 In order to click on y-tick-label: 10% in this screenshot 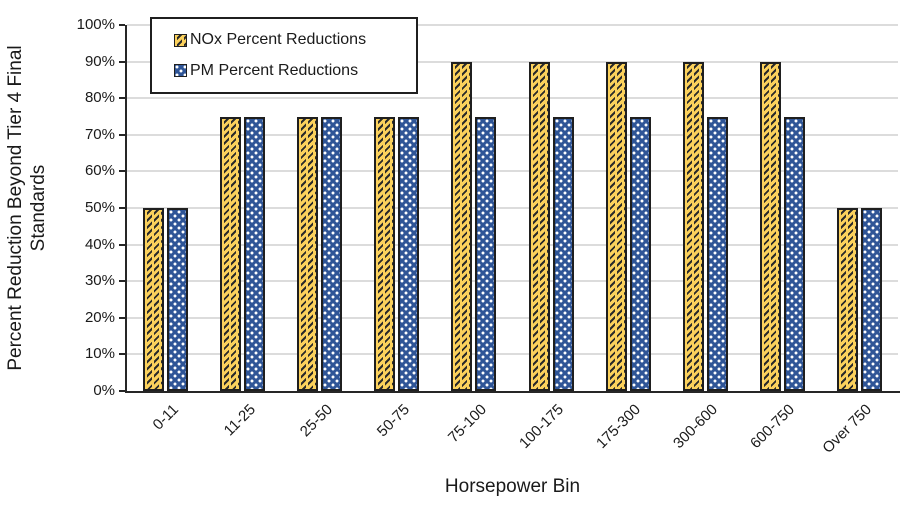, I will do `click(99, 354)`.